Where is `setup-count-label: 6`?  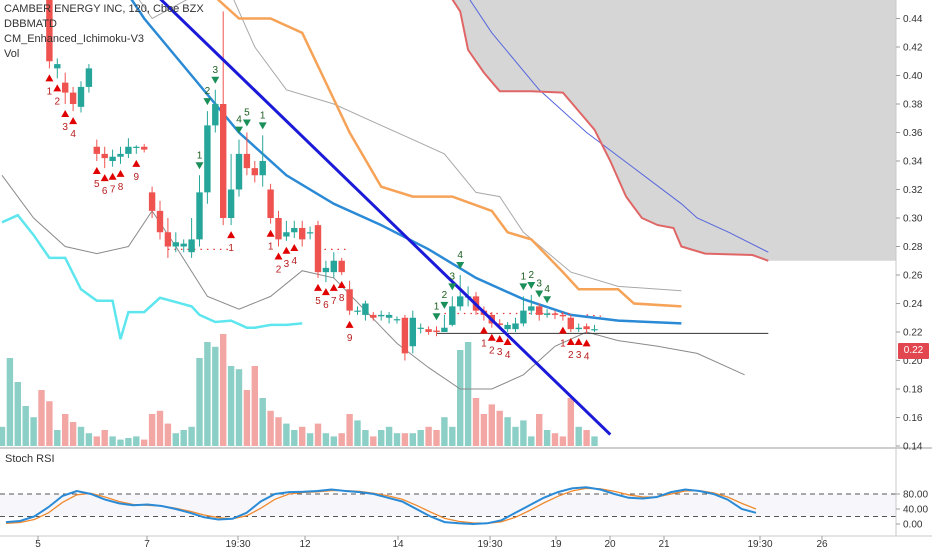 setup-count-label: 6 is located at coordinates (105, 191).